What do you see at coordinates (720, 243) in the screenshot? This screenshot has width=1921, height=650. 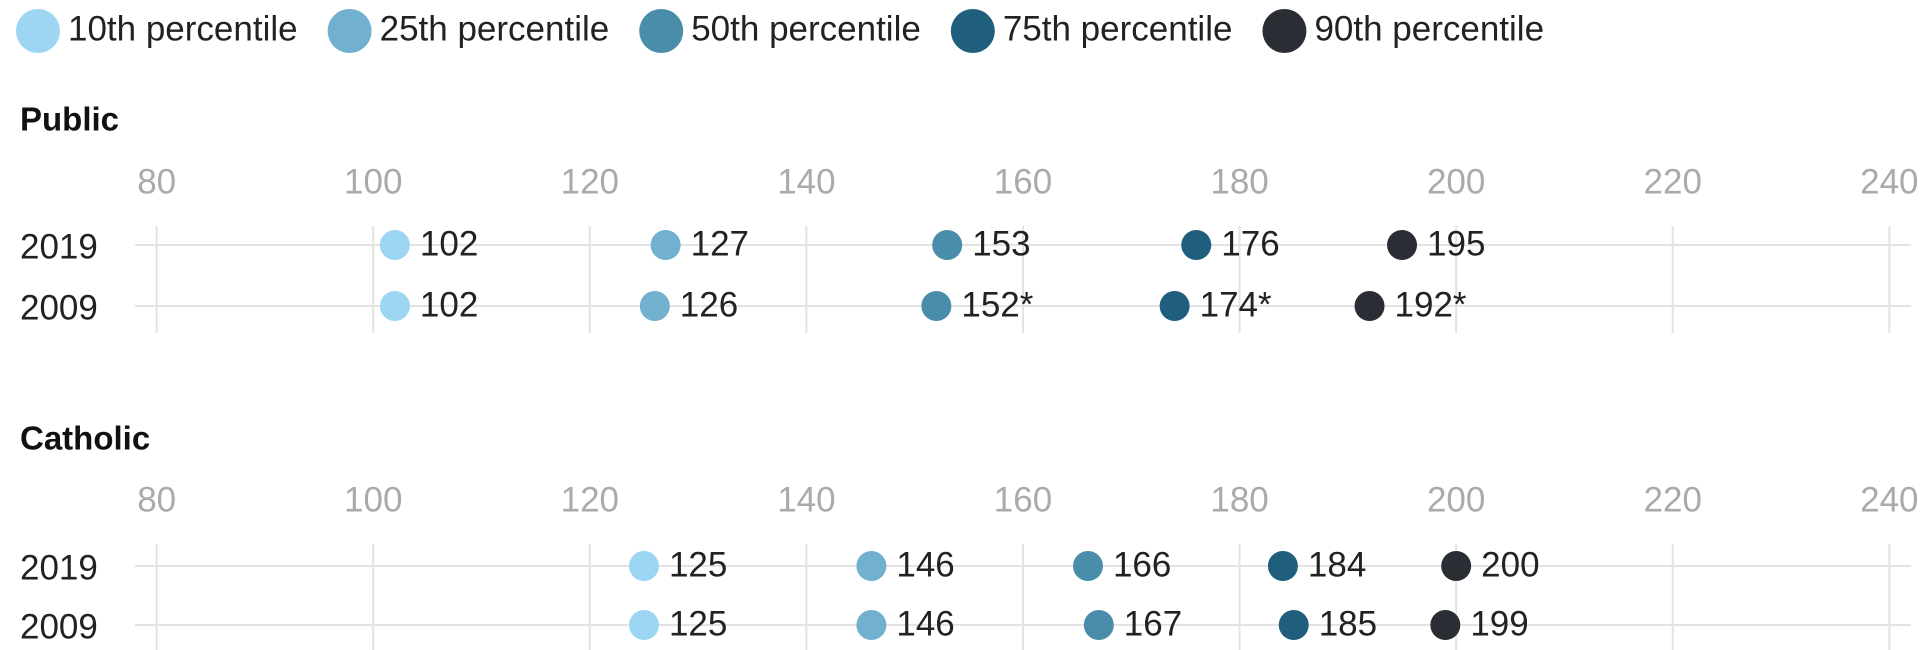 I see `value-label: 127` at bounding box center [720, 243].